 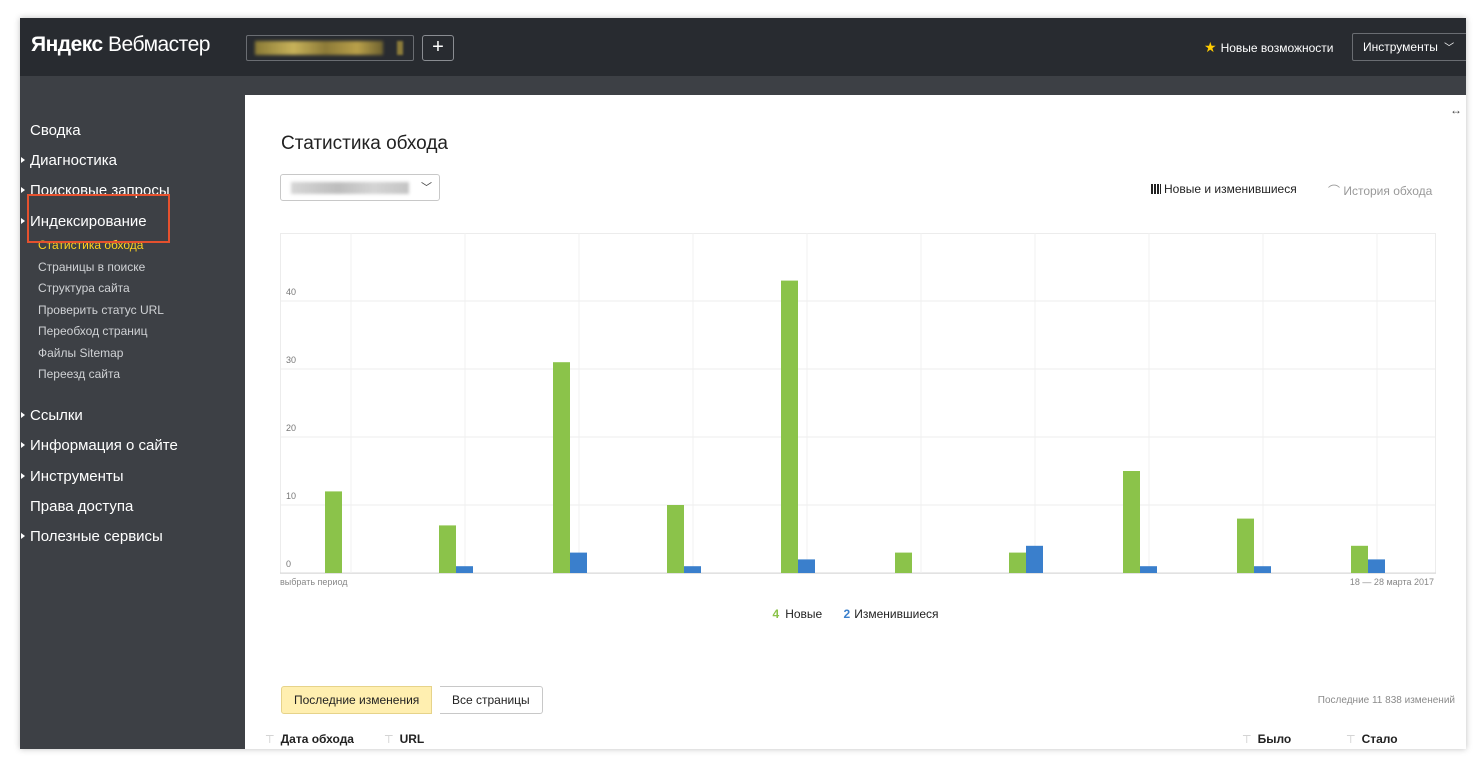 I want to click on sidebar-item-tools: Инструменты, so click(x=72, y=476).